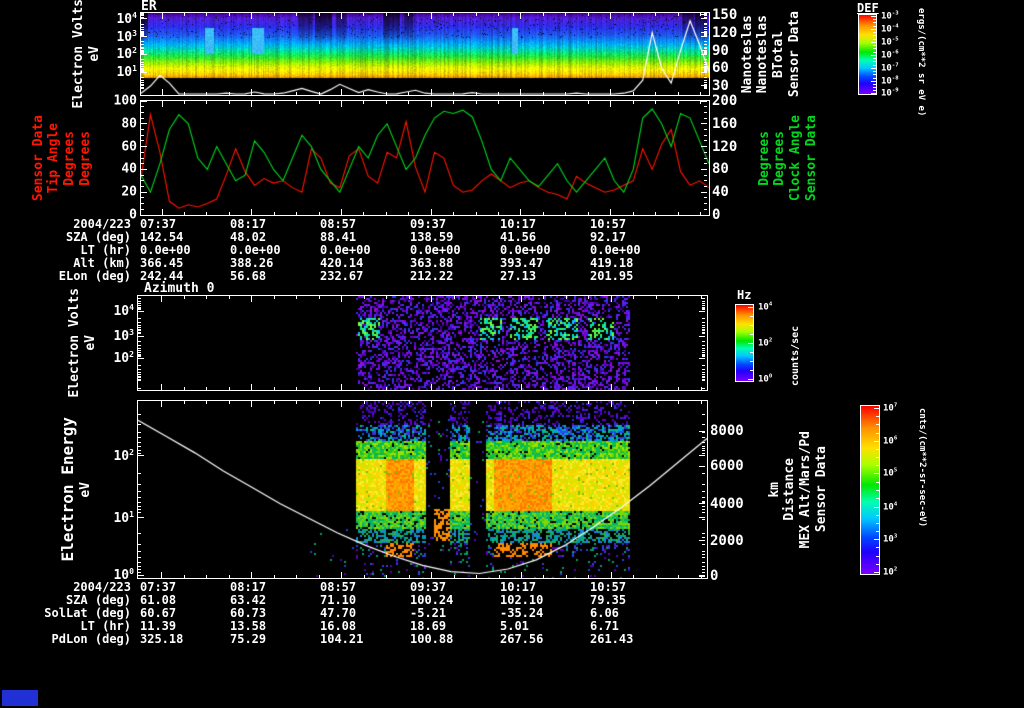 This screenshot has width=1024, height=708. What do you see at coordinates (921, 62) in the screenshot?
I see `def-colorbar-unit: ergs/(cm**2 sr eV e)` at bounding box center [921, 62].